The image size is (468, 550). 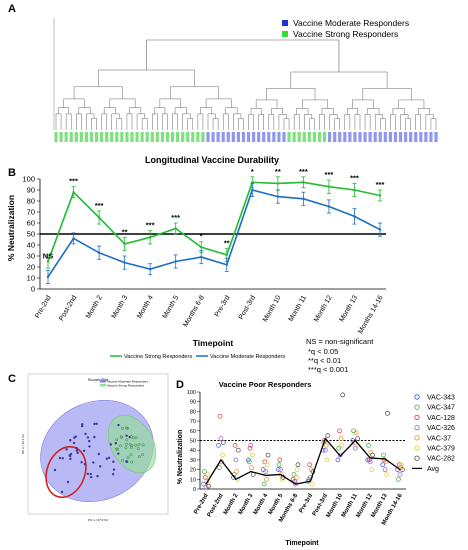 What do you see at coordinates (31, 256) in the screenshot?
I see `chart-b-ytick-label: 30` at bounding box center [31, 256].